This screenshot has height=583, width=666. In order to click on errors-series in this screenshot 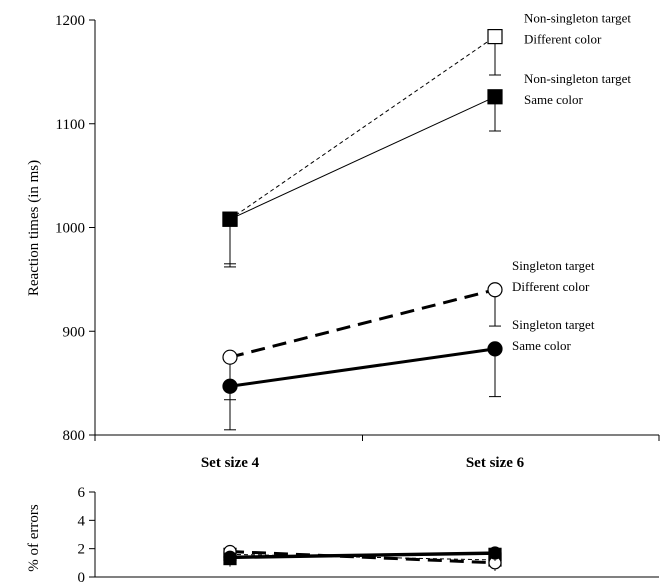, I will do `click(362, 556)`.